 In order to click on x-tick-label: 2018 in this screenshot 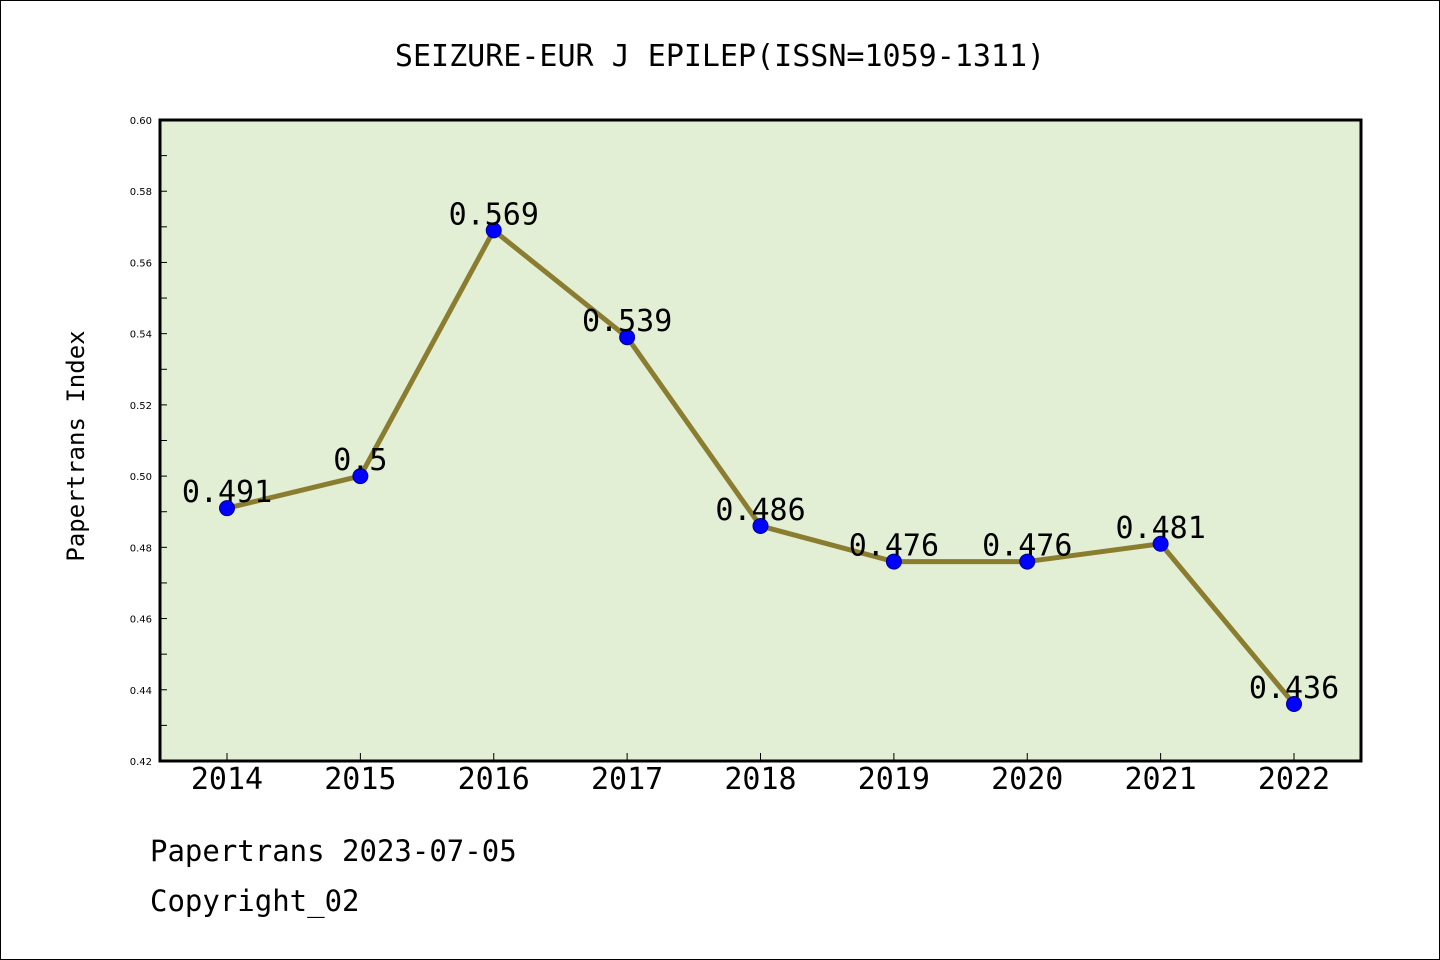, I will do `click(760, 779)`.